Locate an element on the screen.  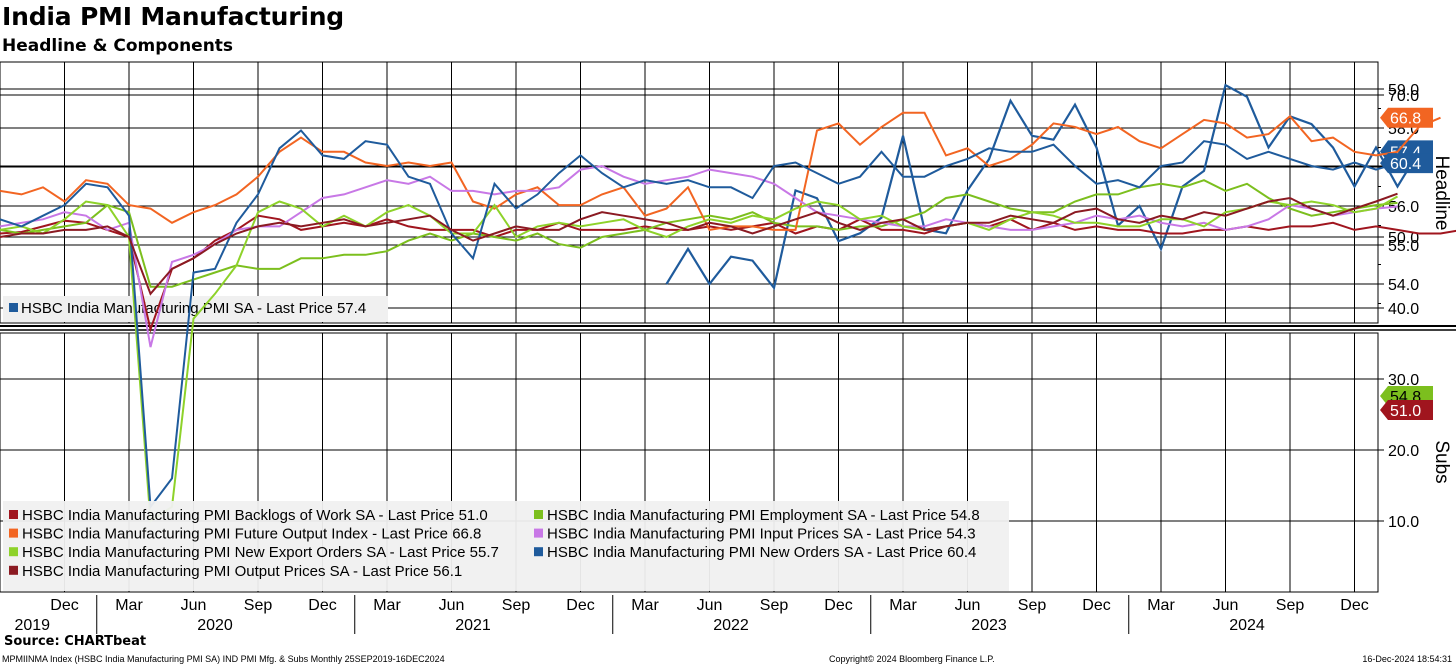
subs-ytick-label: 30.0 is located at coordinates (1403, 380).